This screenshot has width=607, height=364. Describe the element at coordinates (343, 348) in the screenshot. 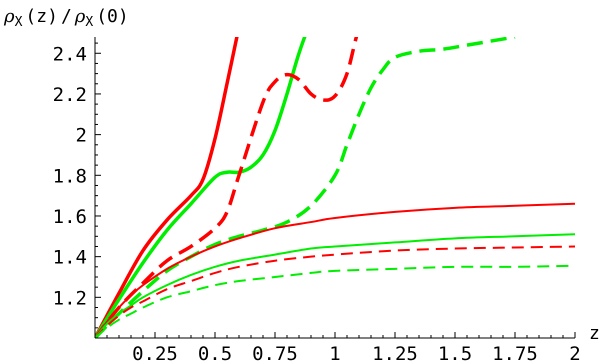

I see `x-ticks: 0.25 0.5 0.75 1 1.25 1.5 1.75 2` at that location.